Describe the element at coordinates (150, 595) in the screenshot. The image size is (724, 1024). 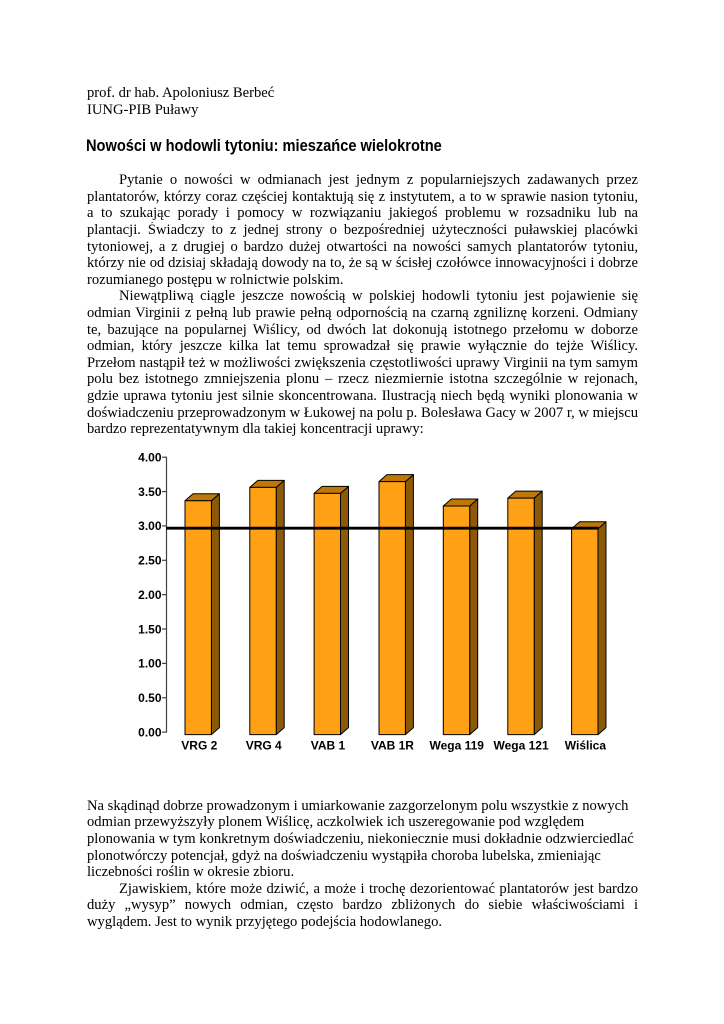
I see `svg-text: 2.00` at that location.